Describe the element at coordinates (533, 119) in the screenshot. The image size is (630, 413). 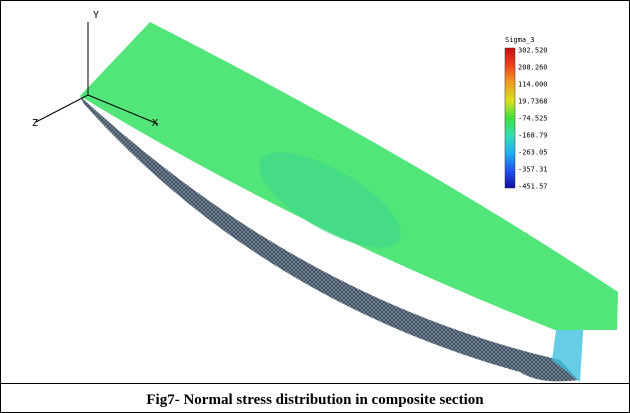
I see `legend-label: -74.525` at that location.